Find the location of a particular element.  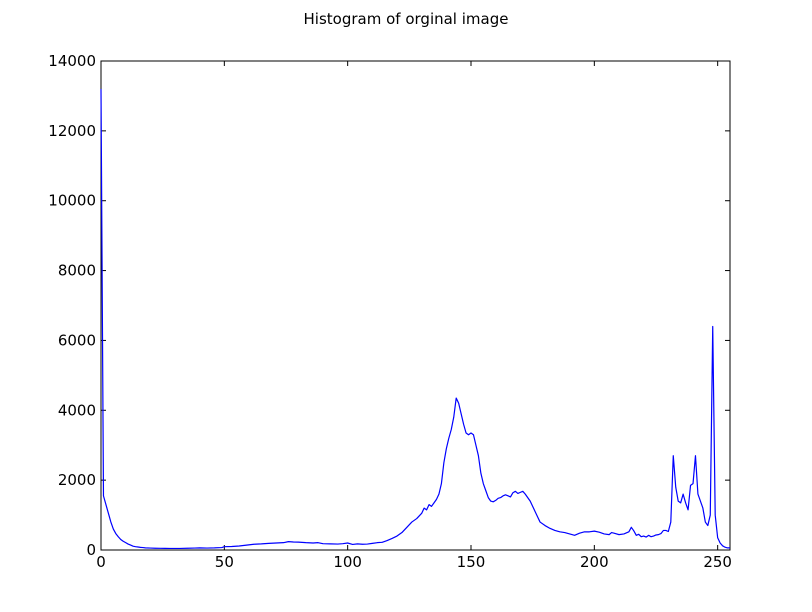

x-tick-label: 200 is located at coordinates (594, 562).